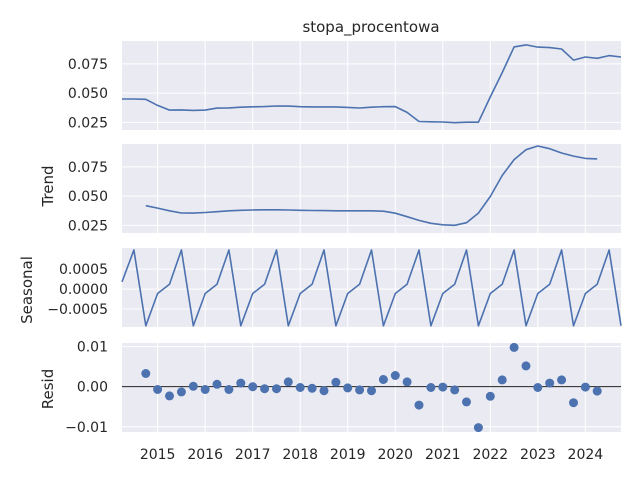 The image size is (640, 480). What do you see at coordinates (348, 455) in the screenshot?
I see `x-tick-label-4: 2019` at bounding box center [348, 455].